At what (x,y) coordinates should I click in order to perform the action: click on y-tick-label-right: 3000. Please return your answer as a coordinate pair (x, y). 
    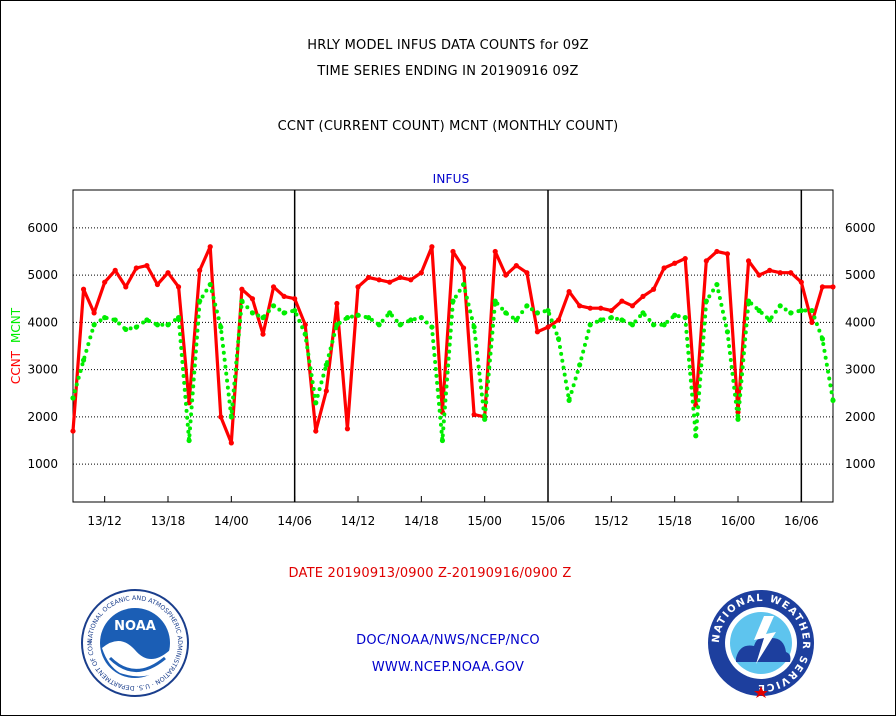
    Looking at the image, I should click on (860, 370).